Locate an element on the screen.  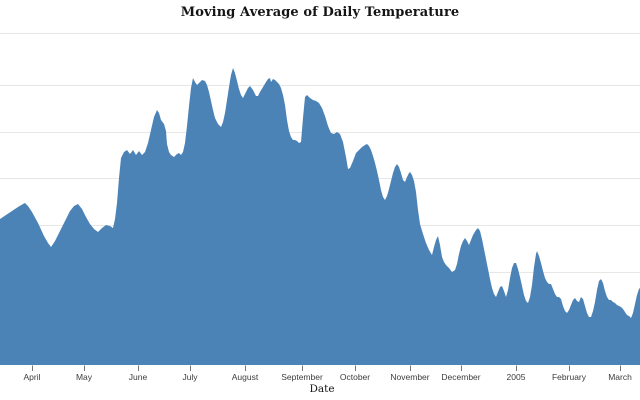
x-tick-label: December is located at coordinates (460, 377).